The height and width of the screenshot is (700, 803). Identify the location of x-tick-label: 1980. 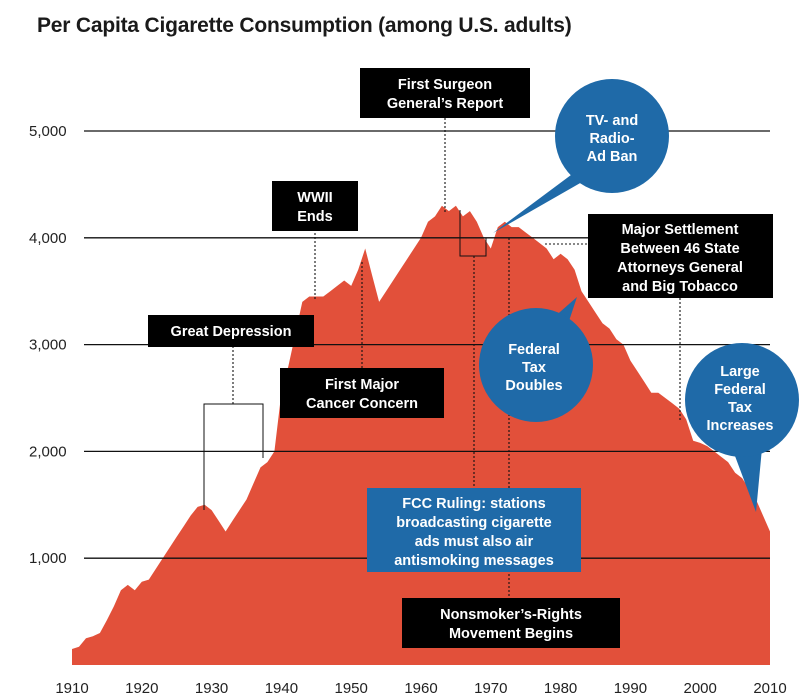
(560, 688).